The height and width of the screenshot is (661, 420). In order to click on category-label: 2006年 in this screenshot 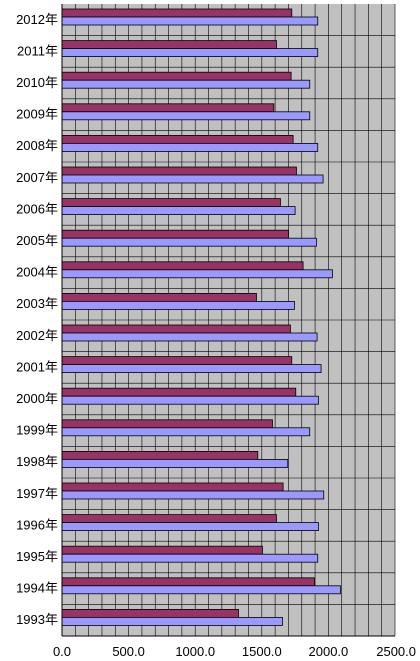, I will do `click(37, 208)`.